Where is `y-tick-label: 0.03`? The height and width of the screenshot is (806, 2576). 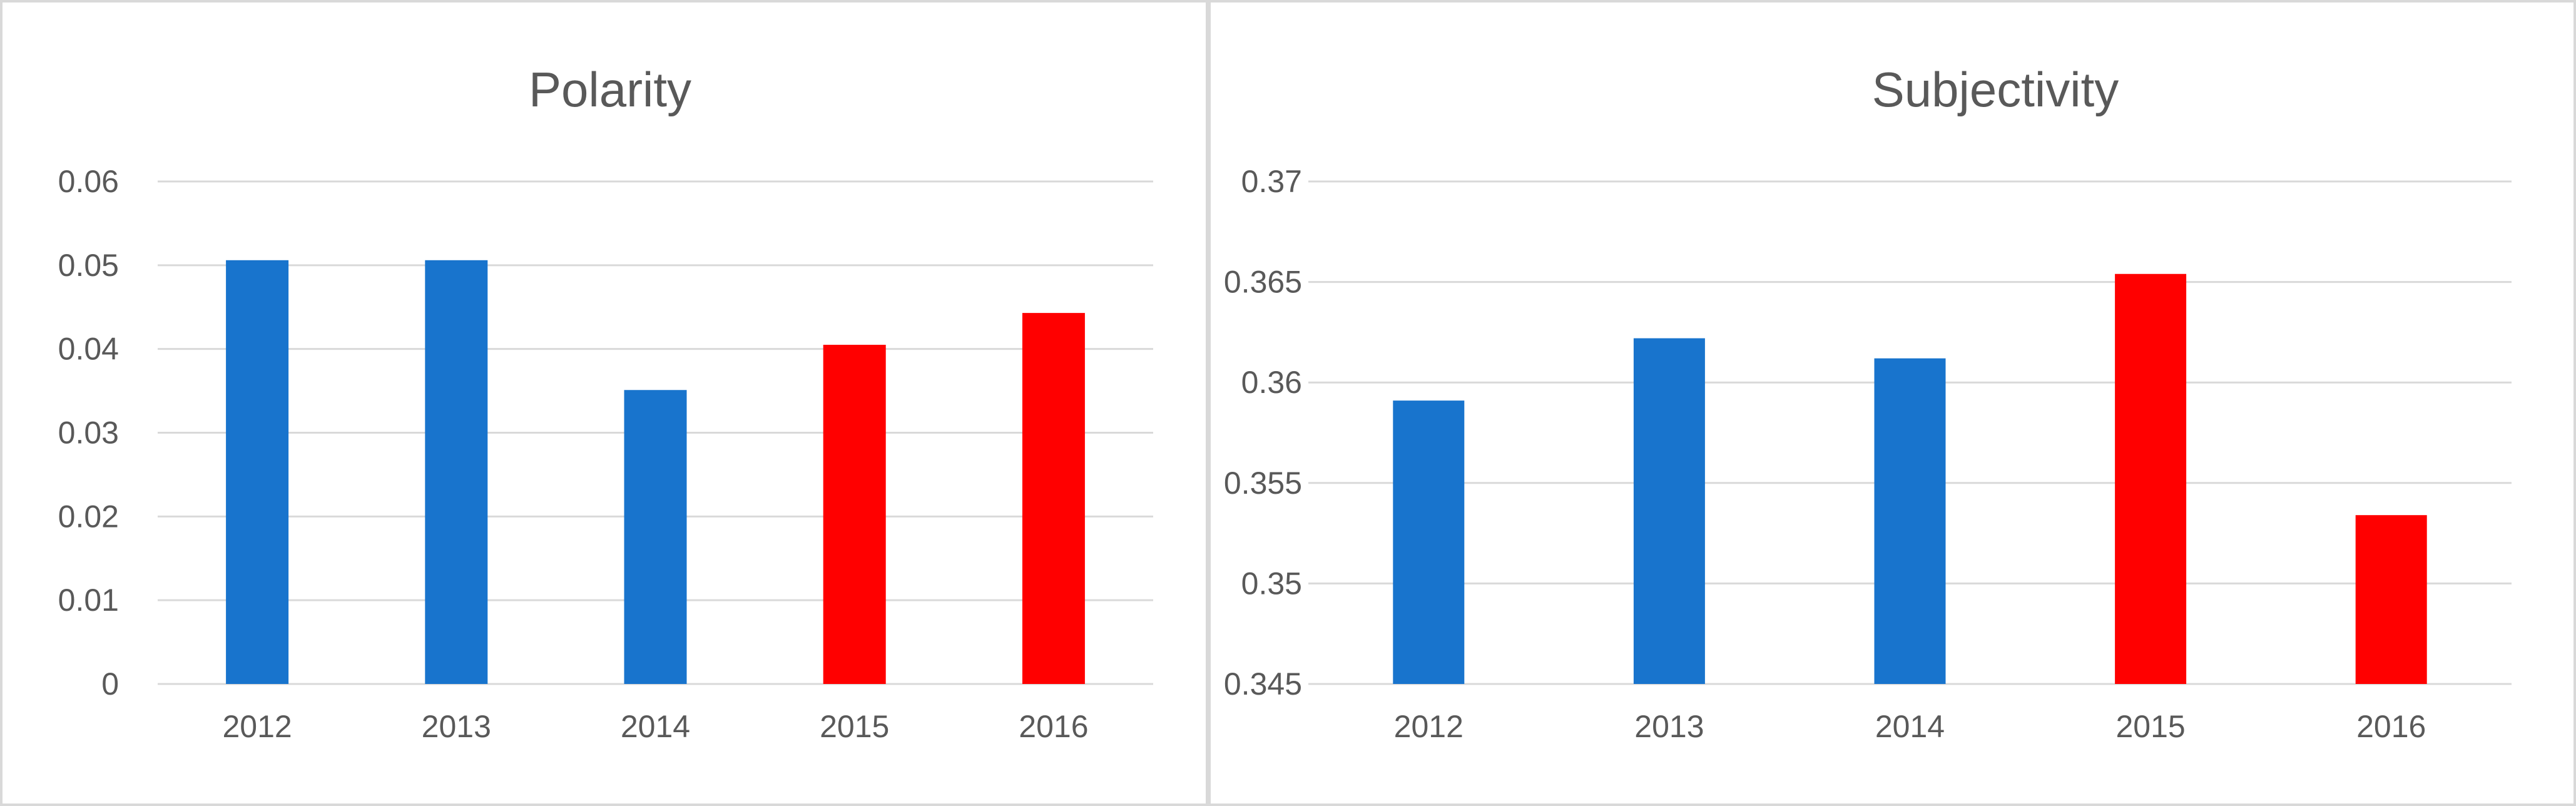 y-tick-label: 0.03 is located at coordinates (89, 433).